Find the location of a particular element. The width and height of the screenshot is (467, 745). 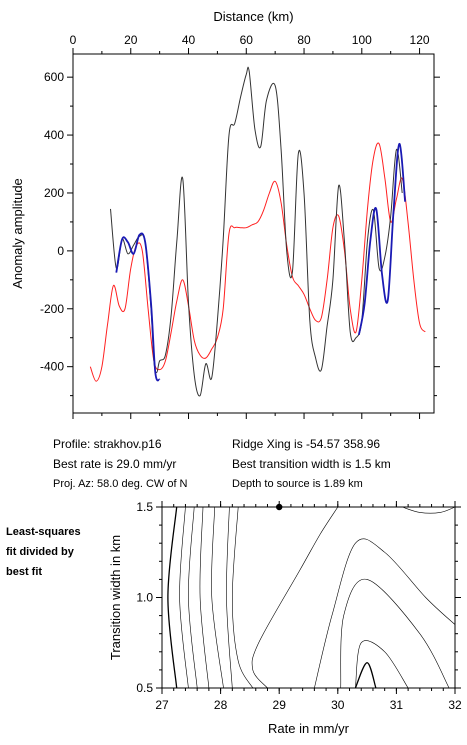

profile-x-tick-label: 40 is located at coordinates (189, 40).